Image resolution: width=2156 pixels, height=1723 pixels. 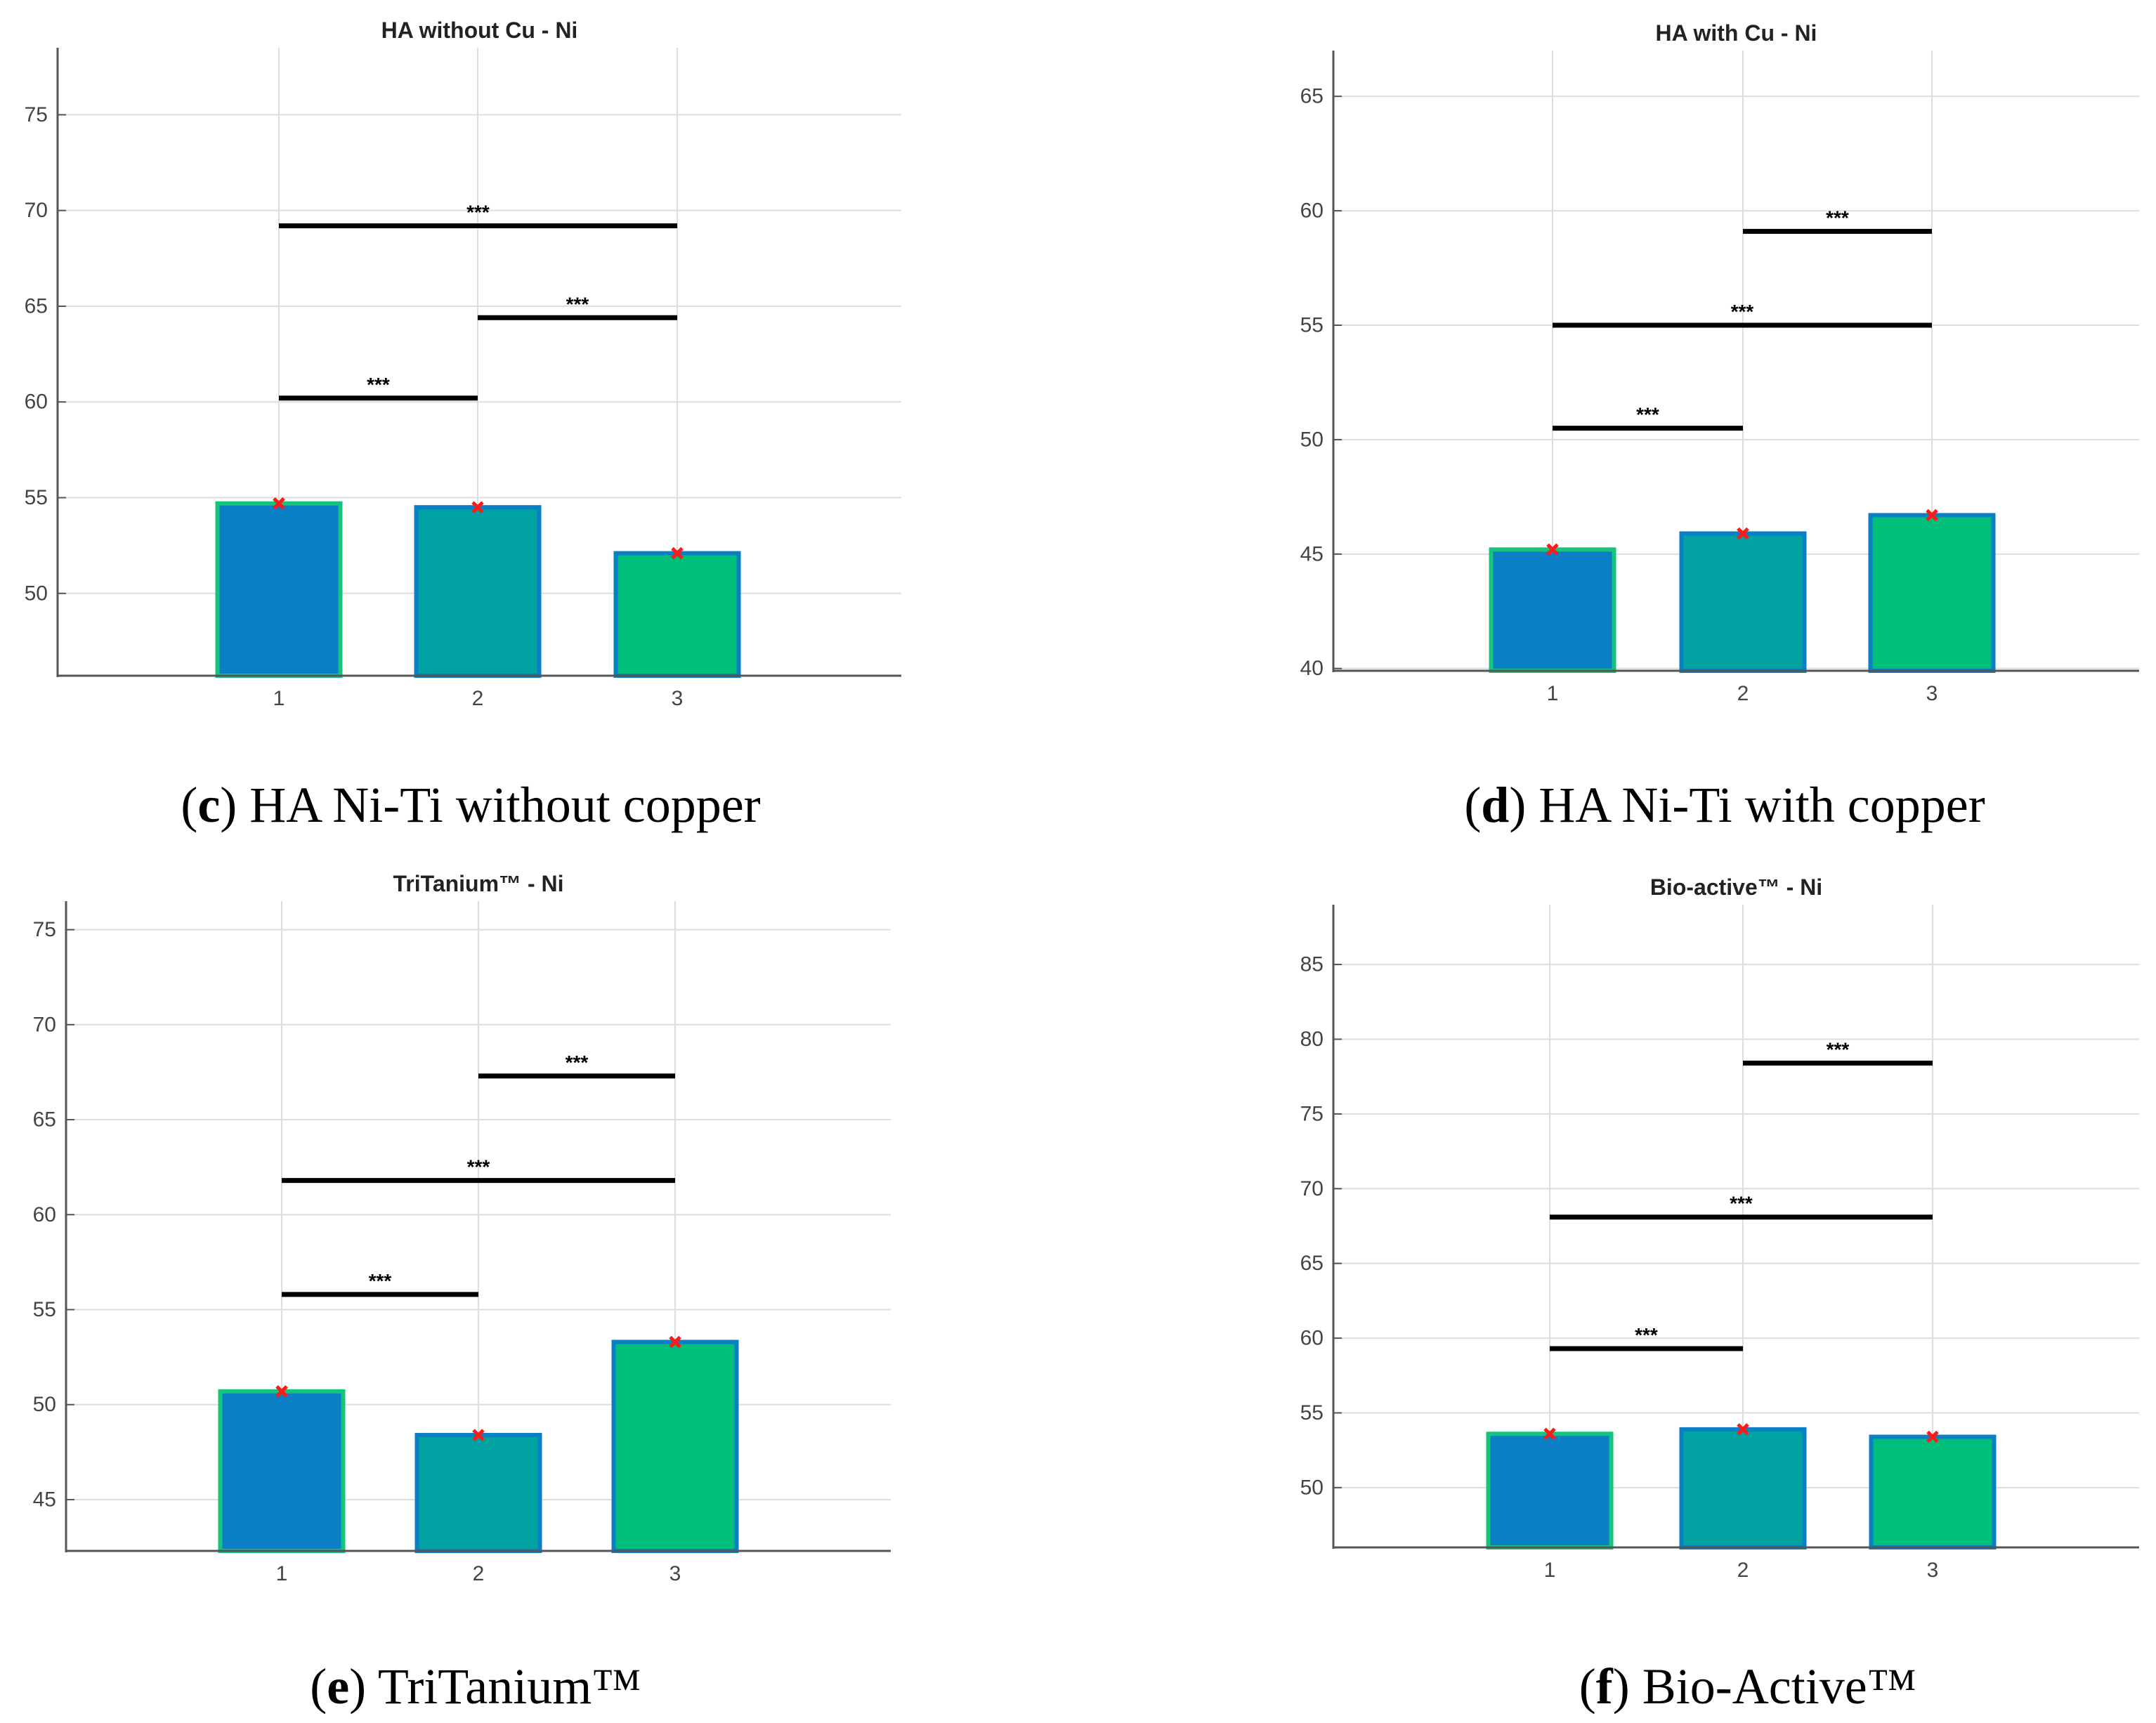 What do you see at coordinates (478, 883) in the screenshot?
I see `chart-title: TriTanium™ - Ni` at bounding box center [478, 883].